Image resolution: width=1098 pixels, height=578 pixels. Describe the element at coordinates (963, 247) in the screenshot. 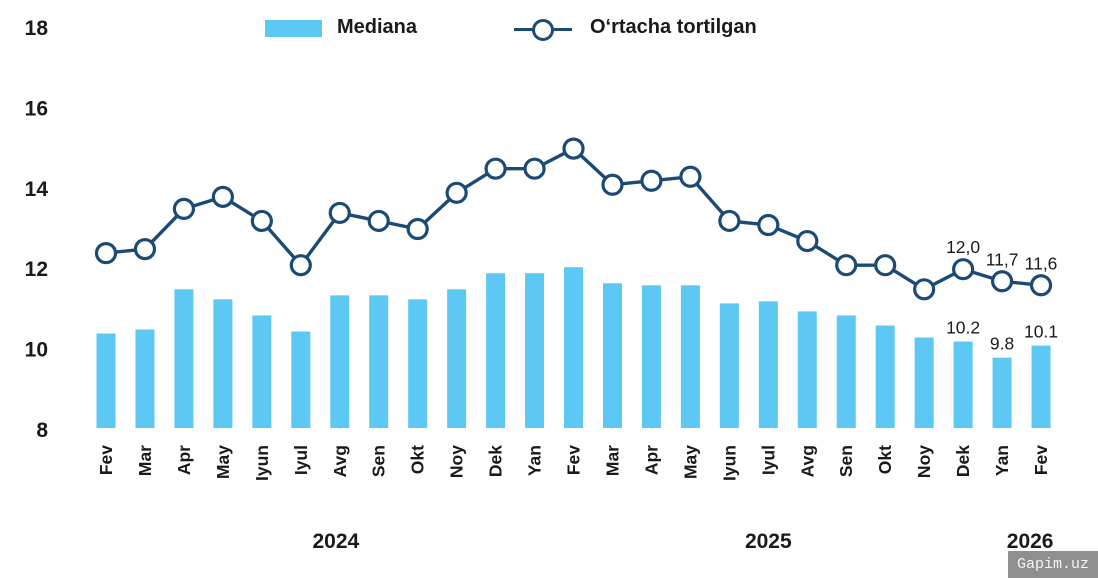

I see `line-point-label: 12,0` at that location.